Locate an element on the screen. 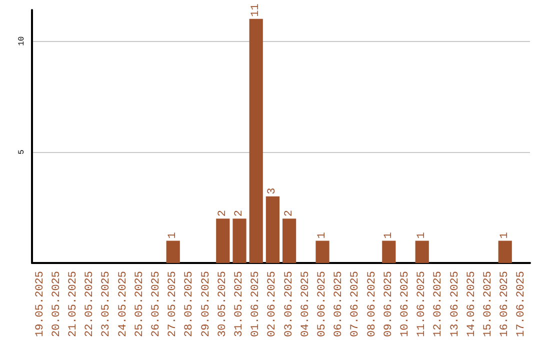 The height and width of the screenshot is (340, 540). x-tick-label: 19.05.2025 is located at coordinates (40, 304).